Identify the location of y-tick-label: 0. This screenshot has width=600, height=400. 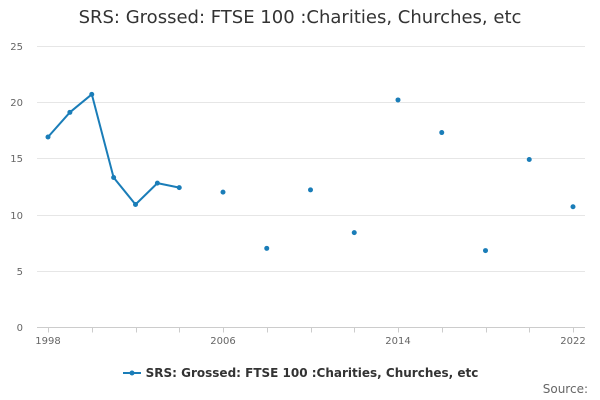
(20, 328).